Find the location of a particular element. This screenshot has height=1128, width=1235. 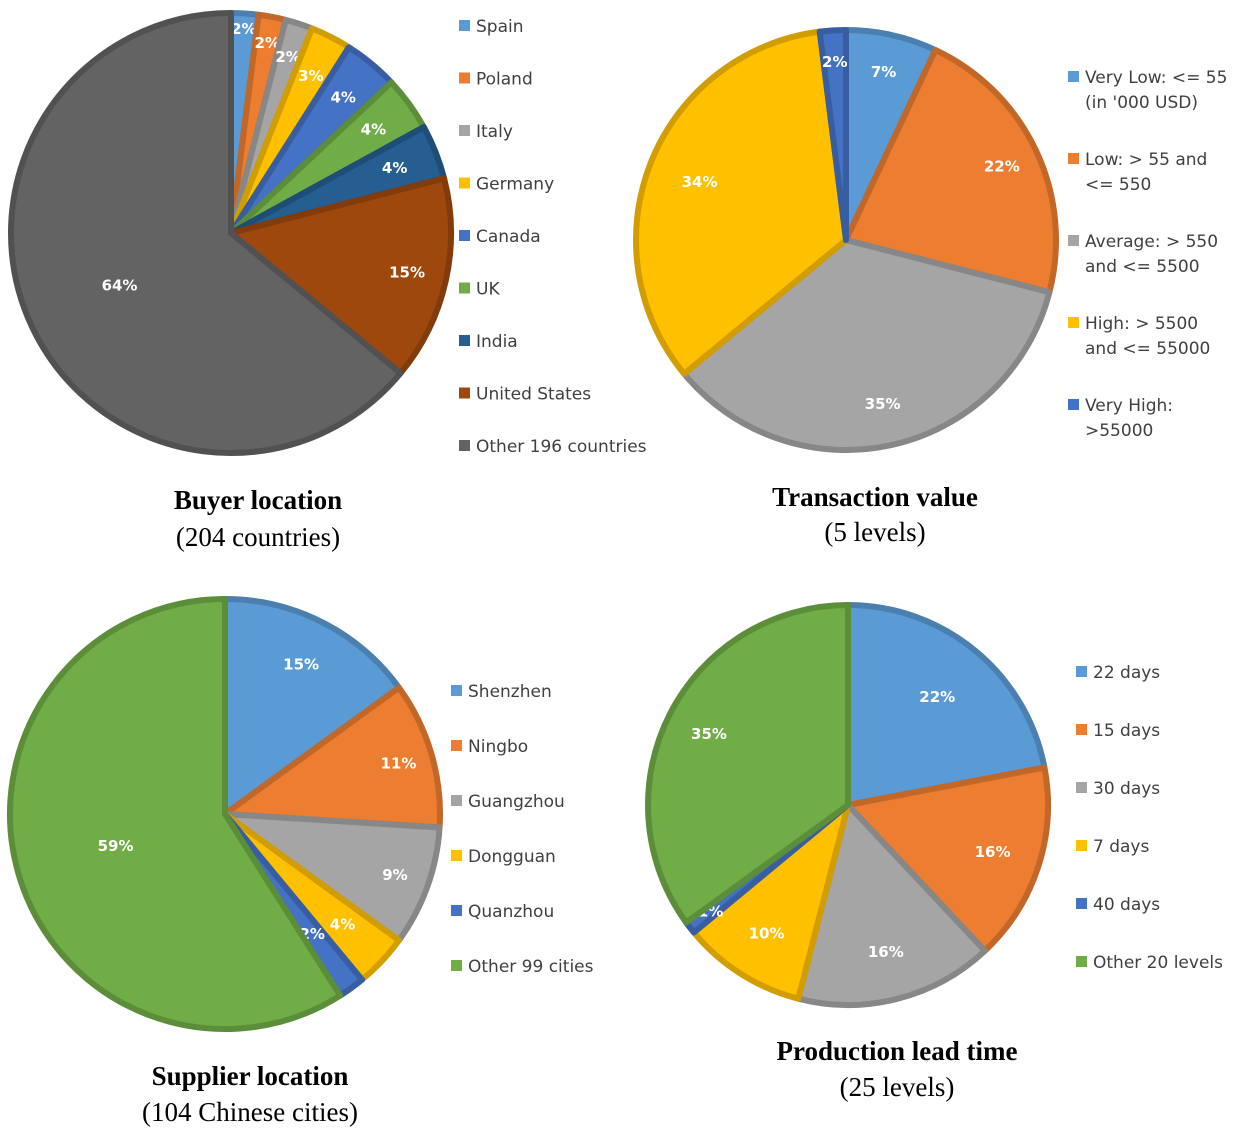

slice-label-22-days: 22% is located at coordinates (937, 697).